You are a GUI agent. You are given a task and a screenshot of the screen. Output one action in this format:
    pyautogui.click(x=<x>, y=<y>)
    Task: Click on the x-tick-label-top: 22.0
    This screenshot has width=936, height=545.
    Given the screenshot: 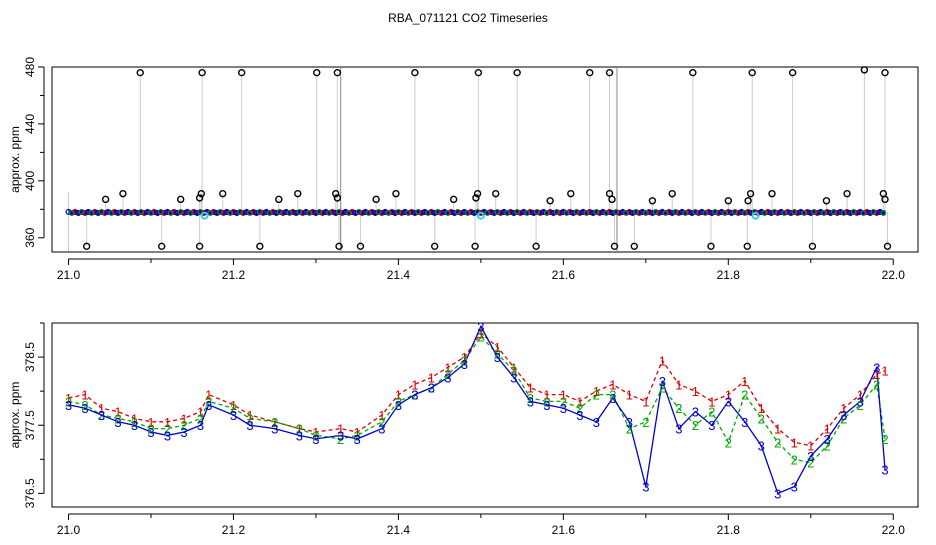 What is the action you would take?
    pyautogui.click(x=894, y=275)
    